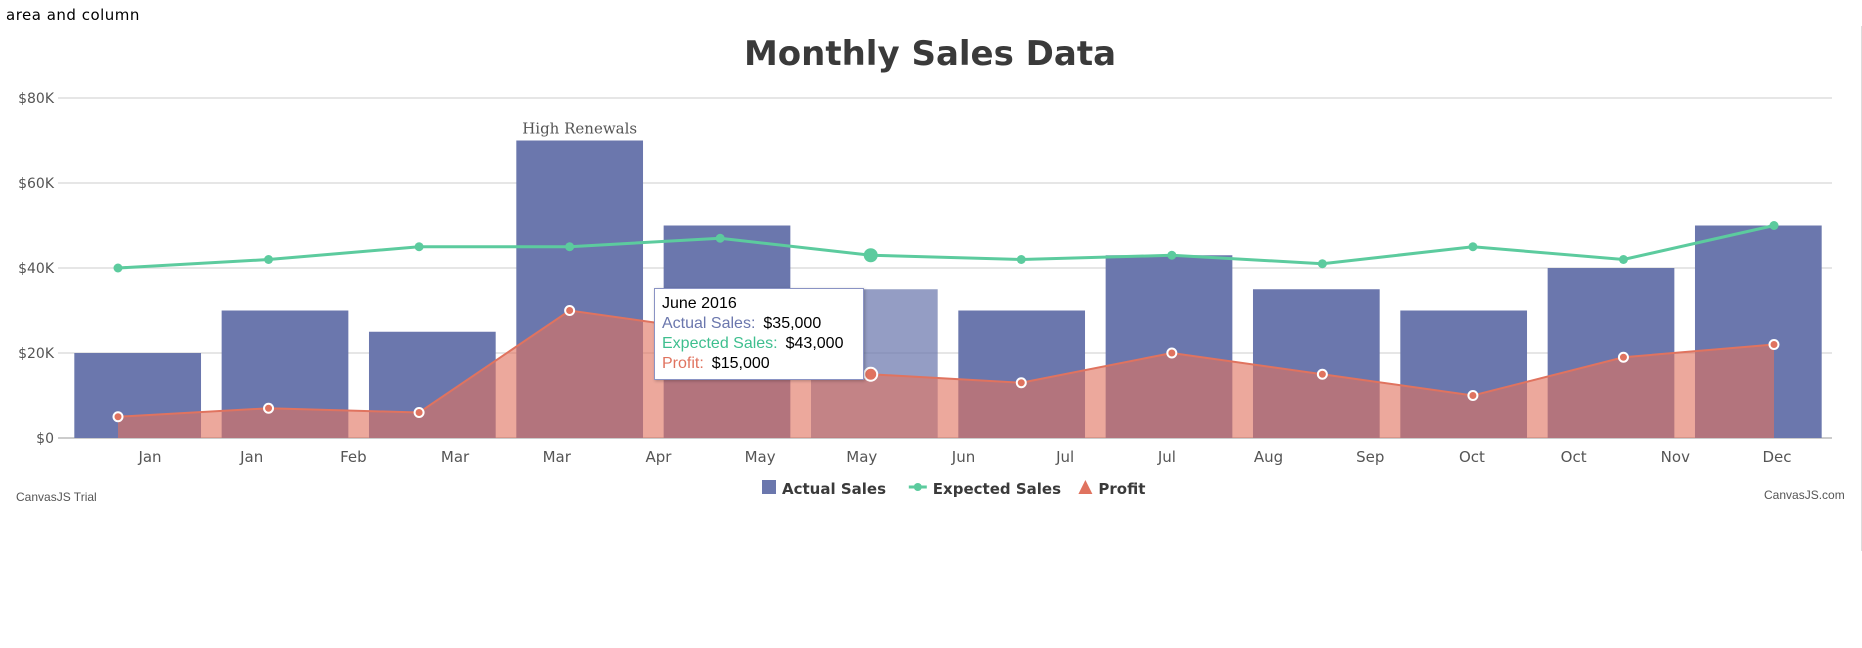 The height and width of the screenshot is (648, 1862). I want to click on y-tick-label: $40K, so click(36, 269).